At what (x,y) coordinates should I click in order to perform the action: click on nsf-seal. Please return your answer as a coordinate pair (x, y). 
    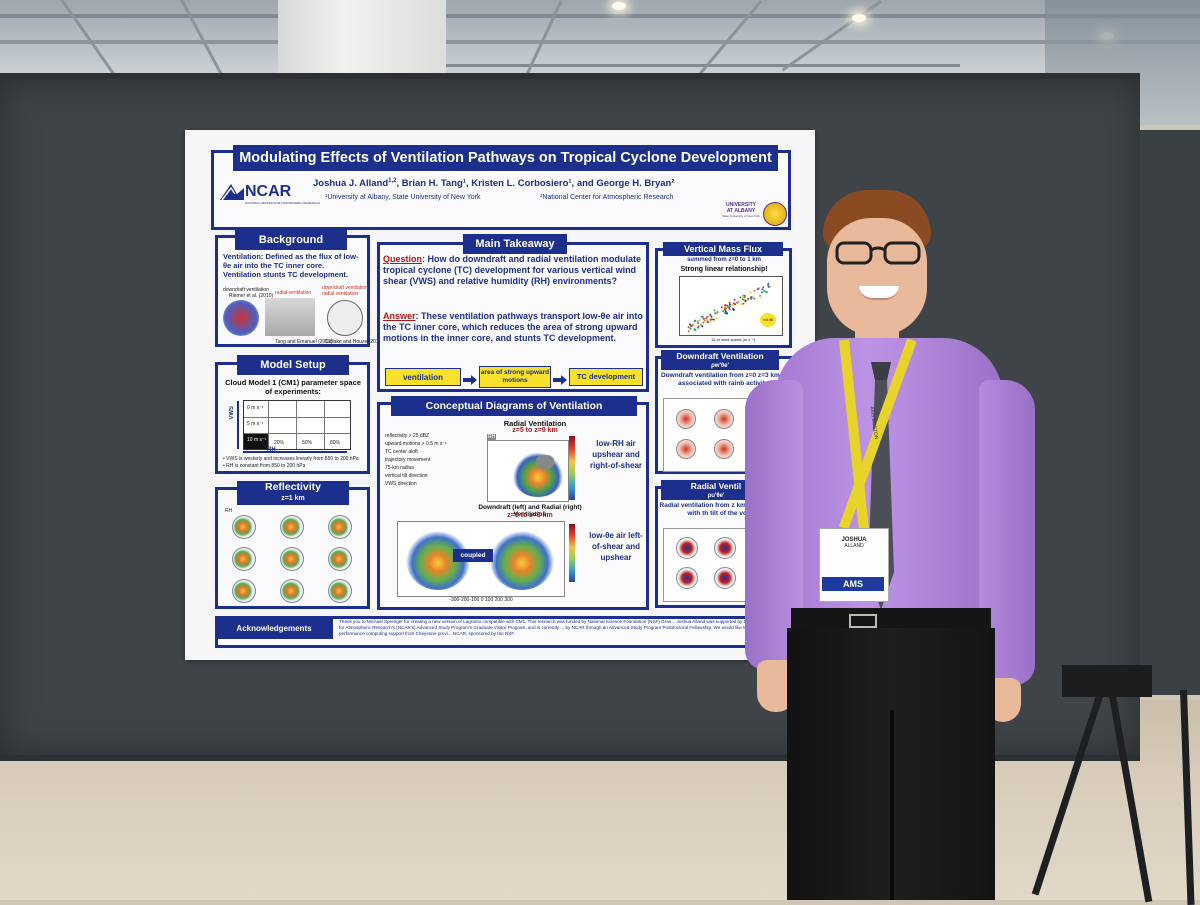
    Looking at the image, I should click on (775, 214).